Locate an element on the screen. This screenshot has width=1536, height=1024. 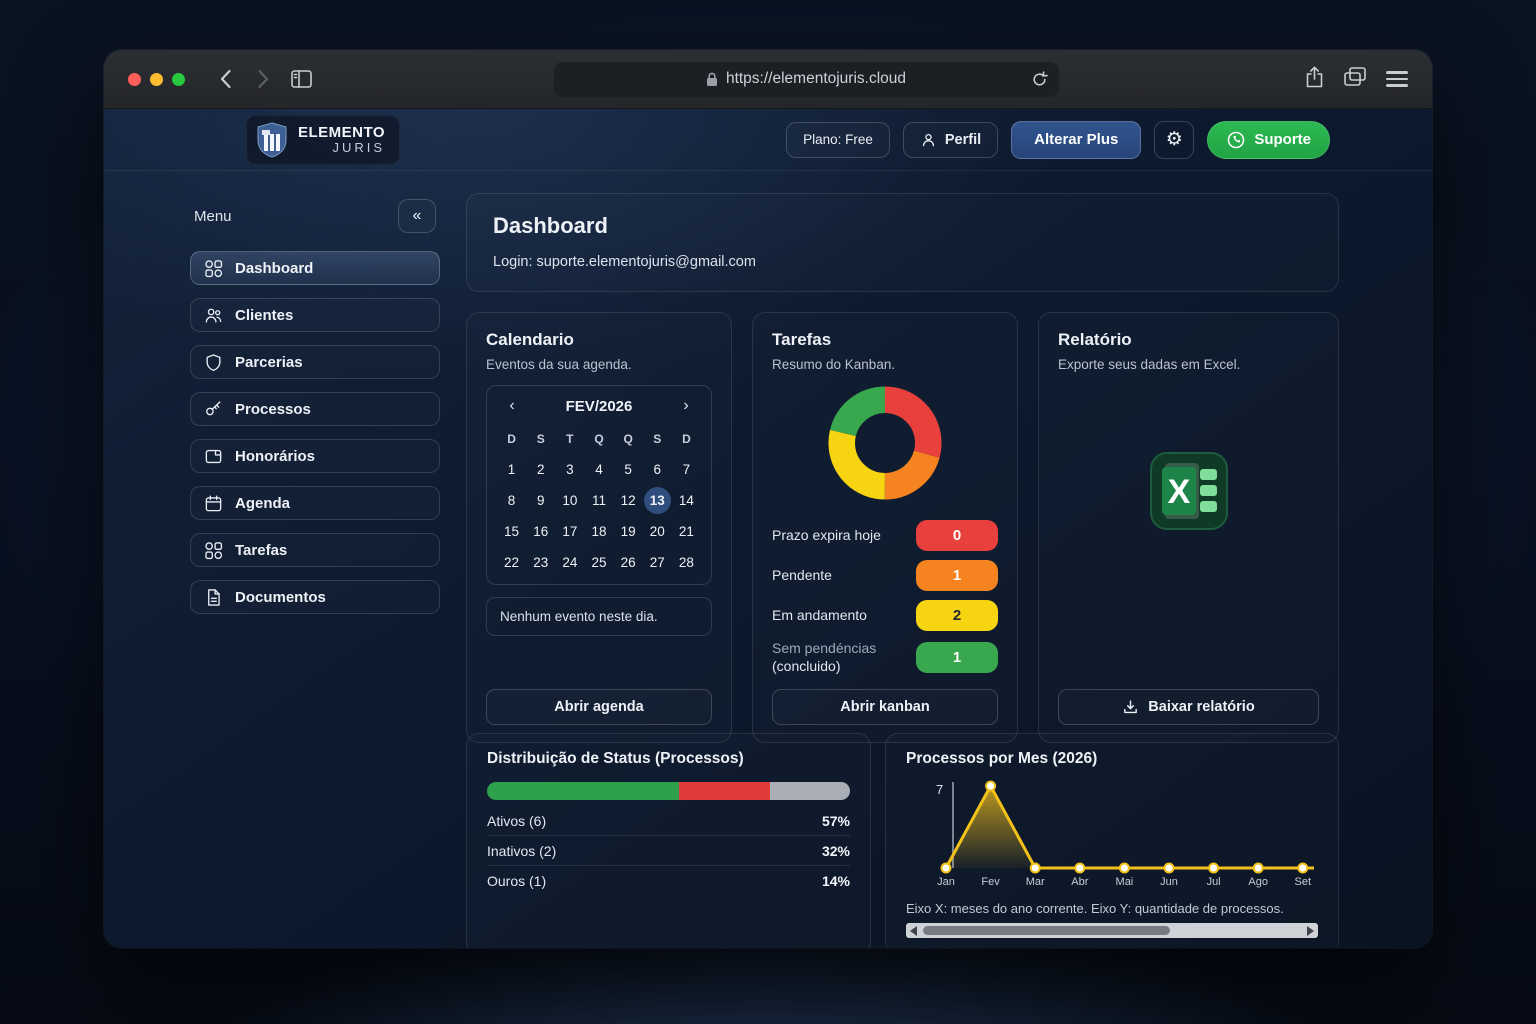
calendar-day: 21 is located at coordinates (686, 531).